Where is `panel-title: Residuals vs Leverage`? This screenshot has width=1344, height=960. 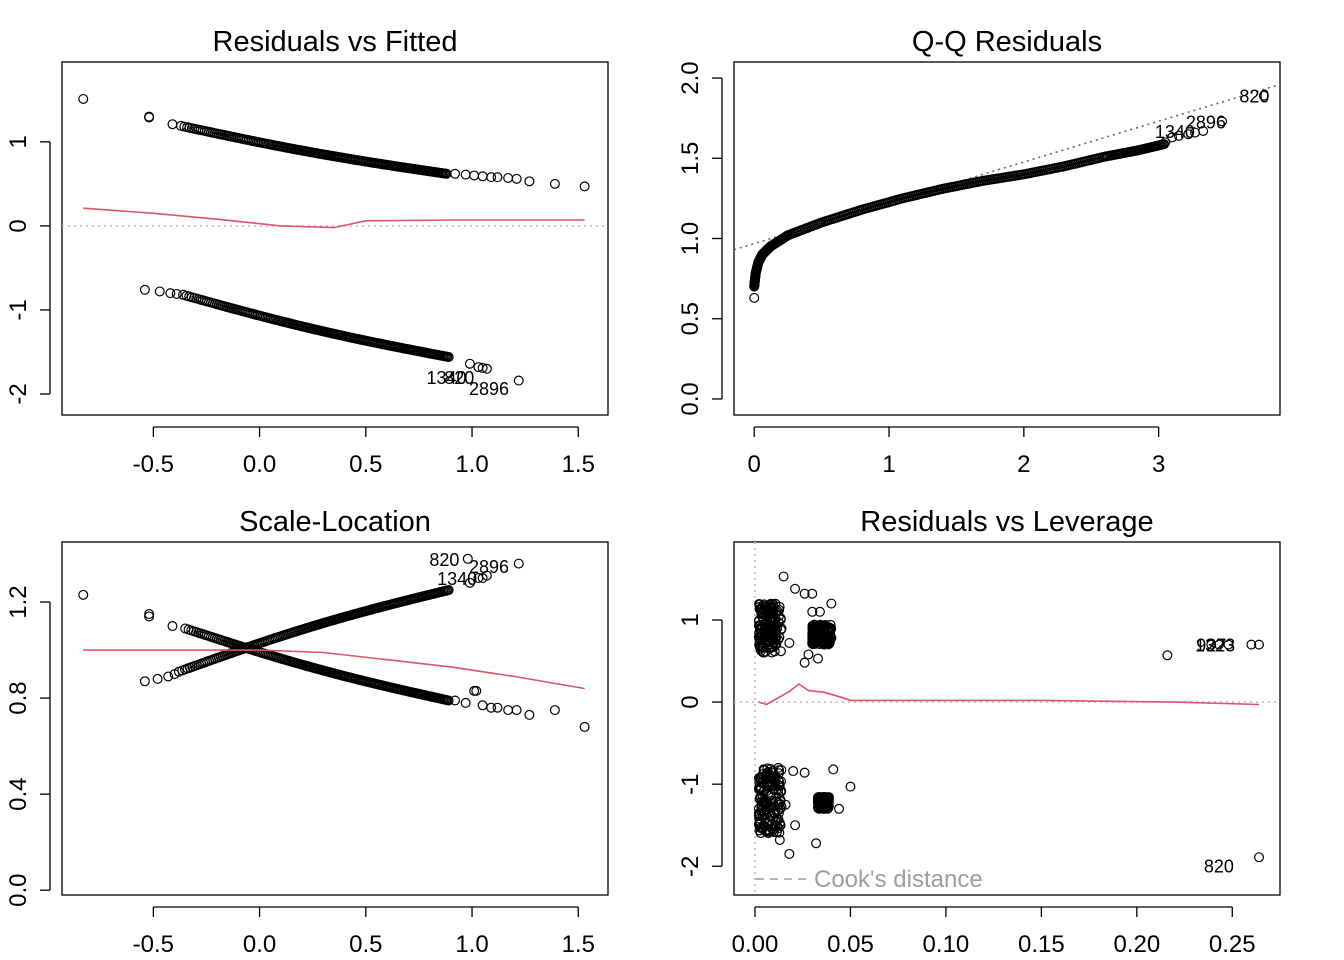
panel-title: Residuals vs Leverage is located at coordinates (1006, 522).